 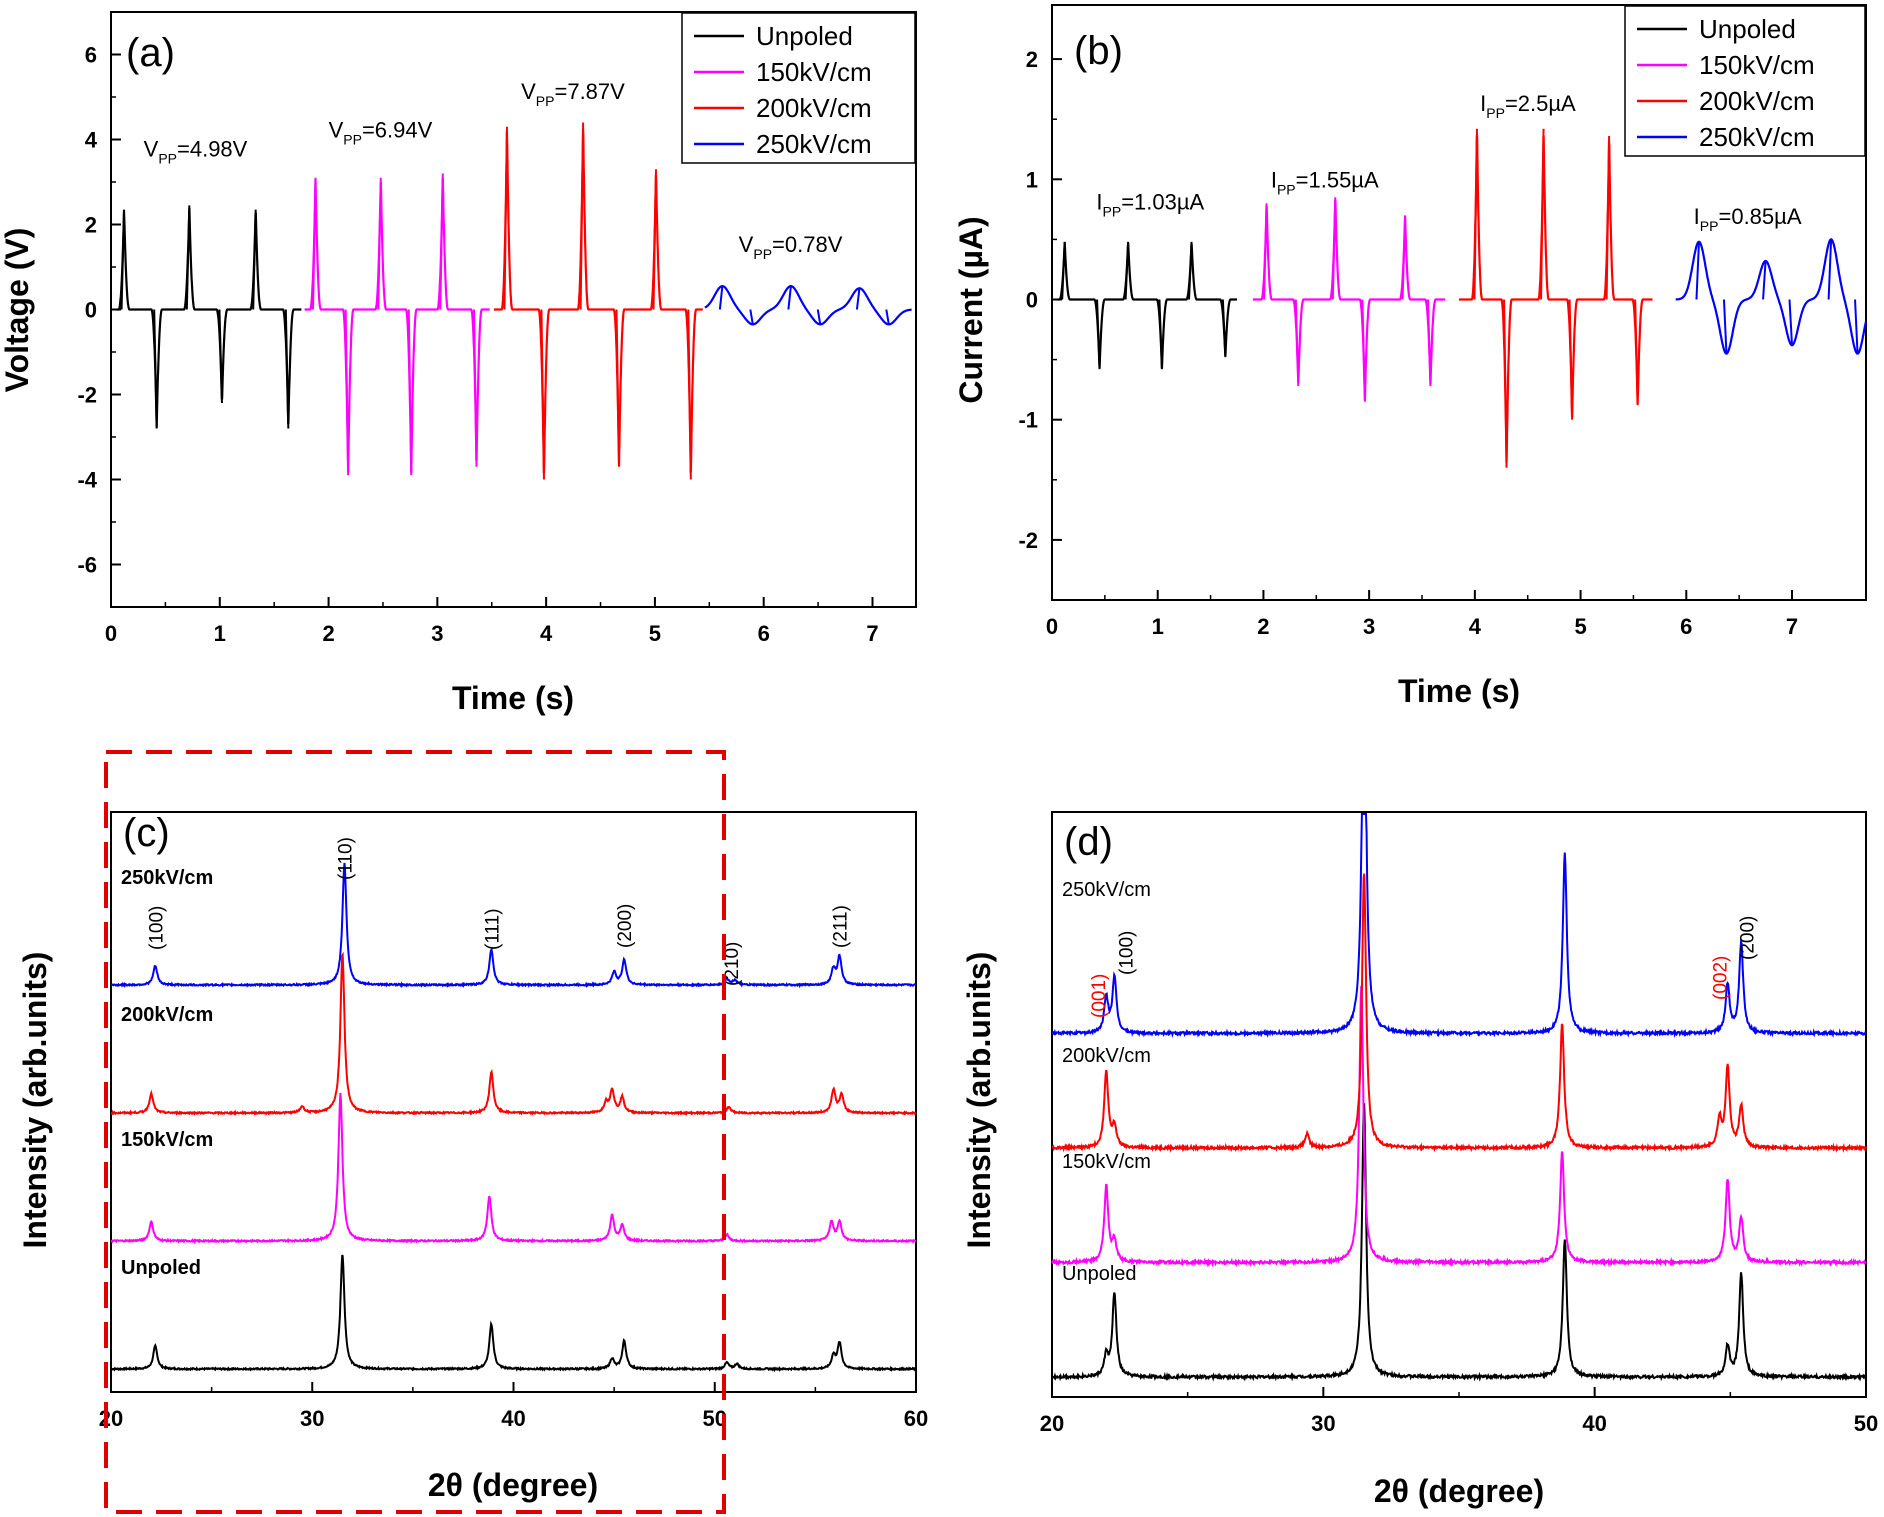 What do you see at coordinates (514, 301) in the screenshot?
I see `panel-a-series` at bounding box center [514, 301].